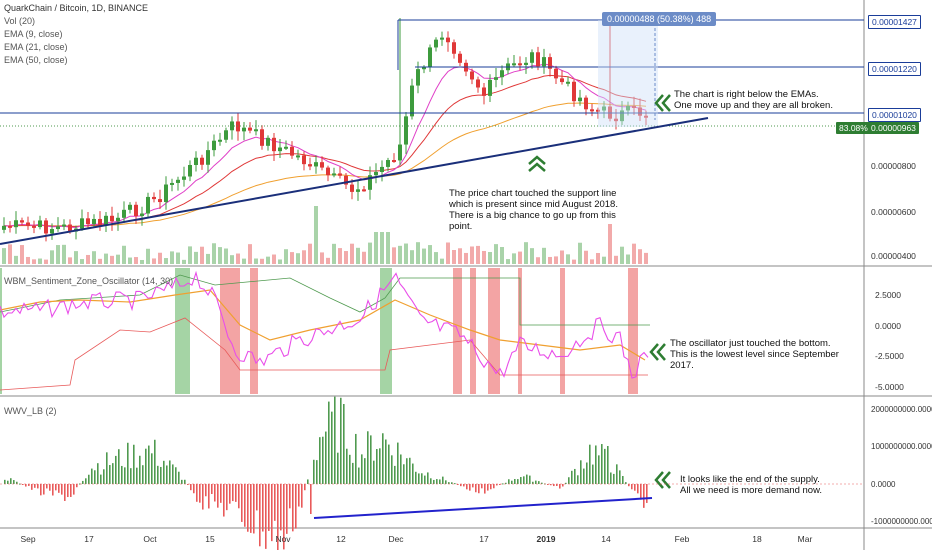 This screenshot has height=550, width=932. Describe the element at coordinates (893, 128) in the screenshot. I see `price-tick: 0.00000963` at that location.